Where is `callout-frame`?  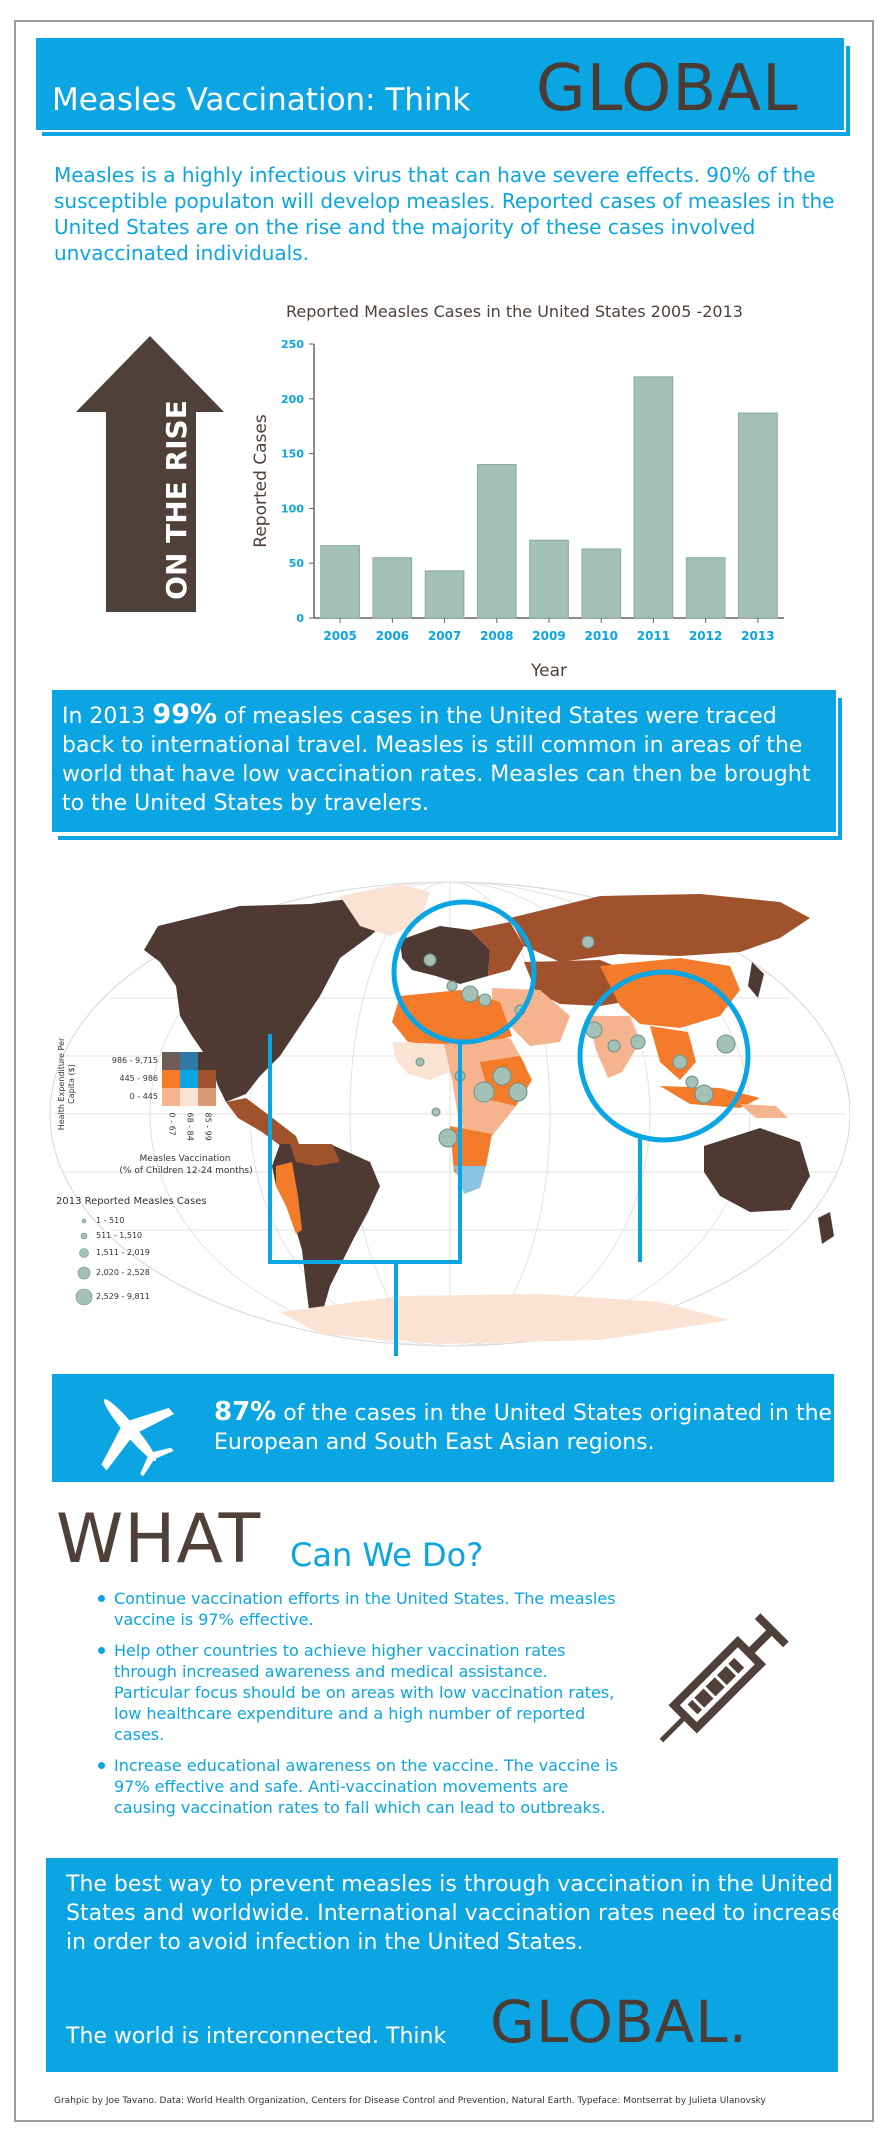 callout-frame is located at coordinates (365, 1149).